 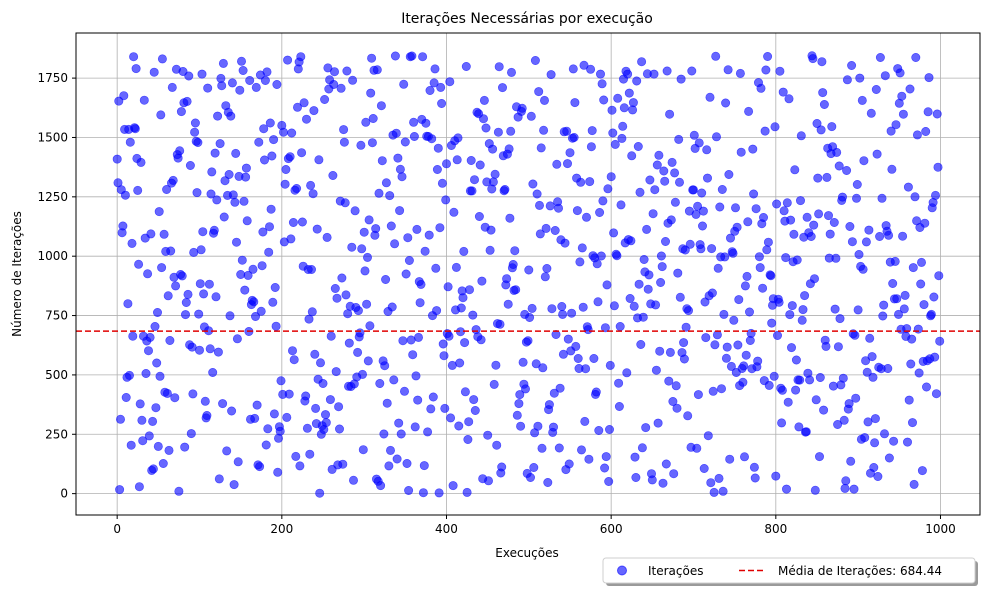 I want to click on legend-label-media: Média de Iterações: 684.44, so click(x=860, y=571).